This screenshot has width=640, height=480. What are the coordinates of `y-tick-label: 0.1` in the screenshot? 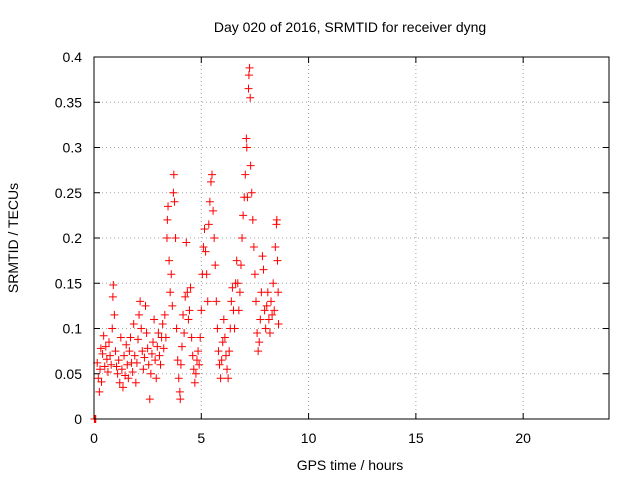 It's located at (73, 329).